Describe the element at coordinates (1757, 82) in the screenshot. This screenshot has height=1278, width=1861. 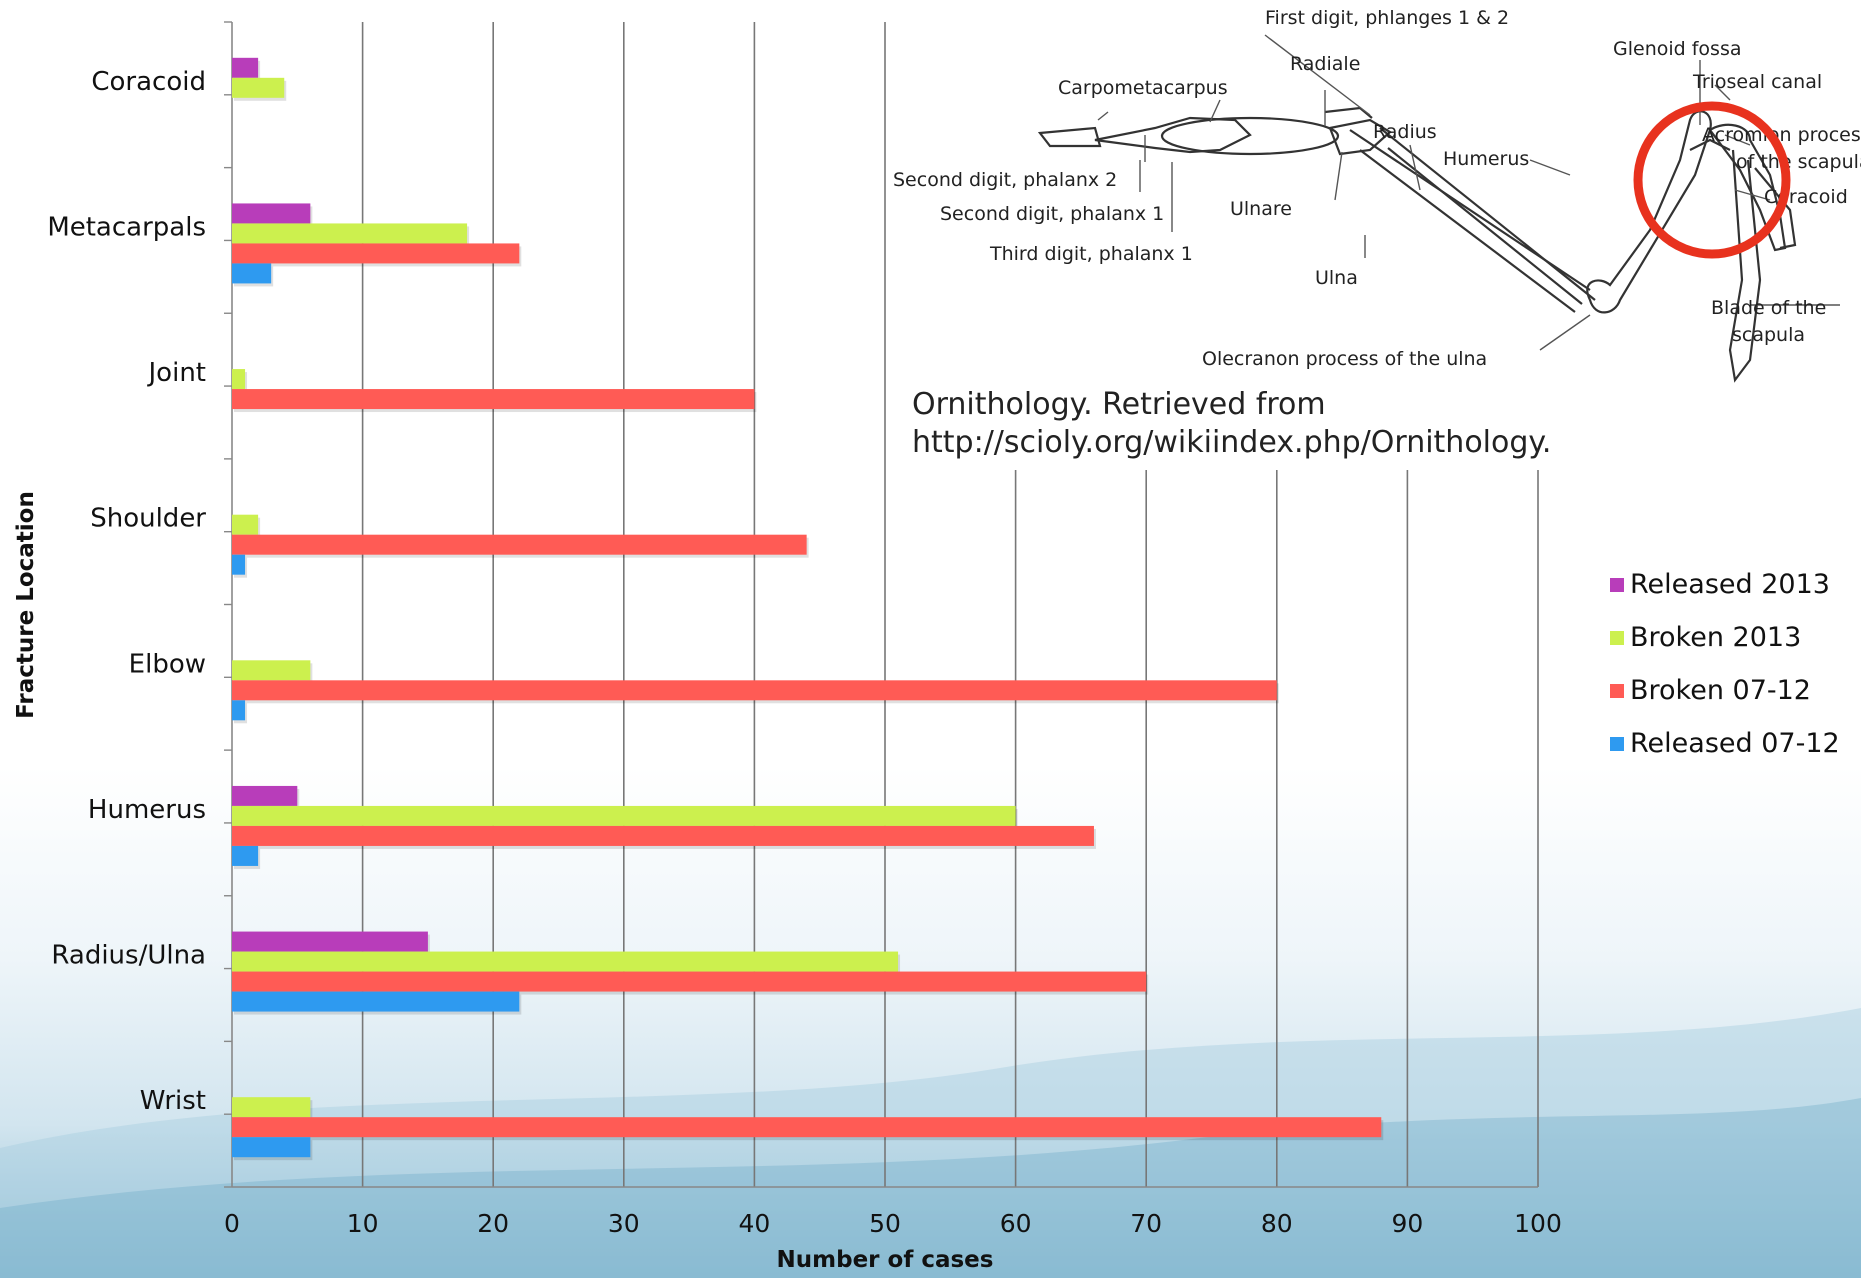
I see `label-trioseal-canal: Trioseal canal` at that location.